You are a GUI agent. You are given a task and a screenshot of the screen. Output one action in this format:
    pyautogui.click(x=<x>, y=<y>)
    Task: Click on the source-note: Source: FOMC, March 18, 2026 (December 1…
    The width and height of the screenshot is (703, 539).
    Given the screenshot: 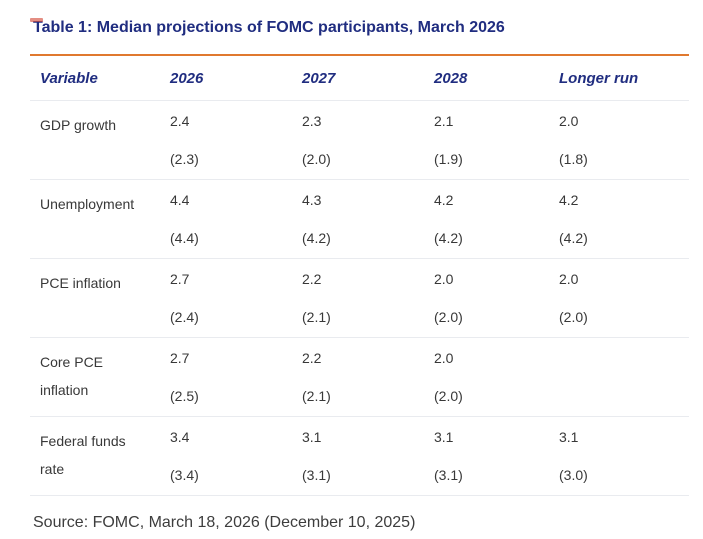 What is the action you would take?
    pyautogui.click(x=224, y=522)
    